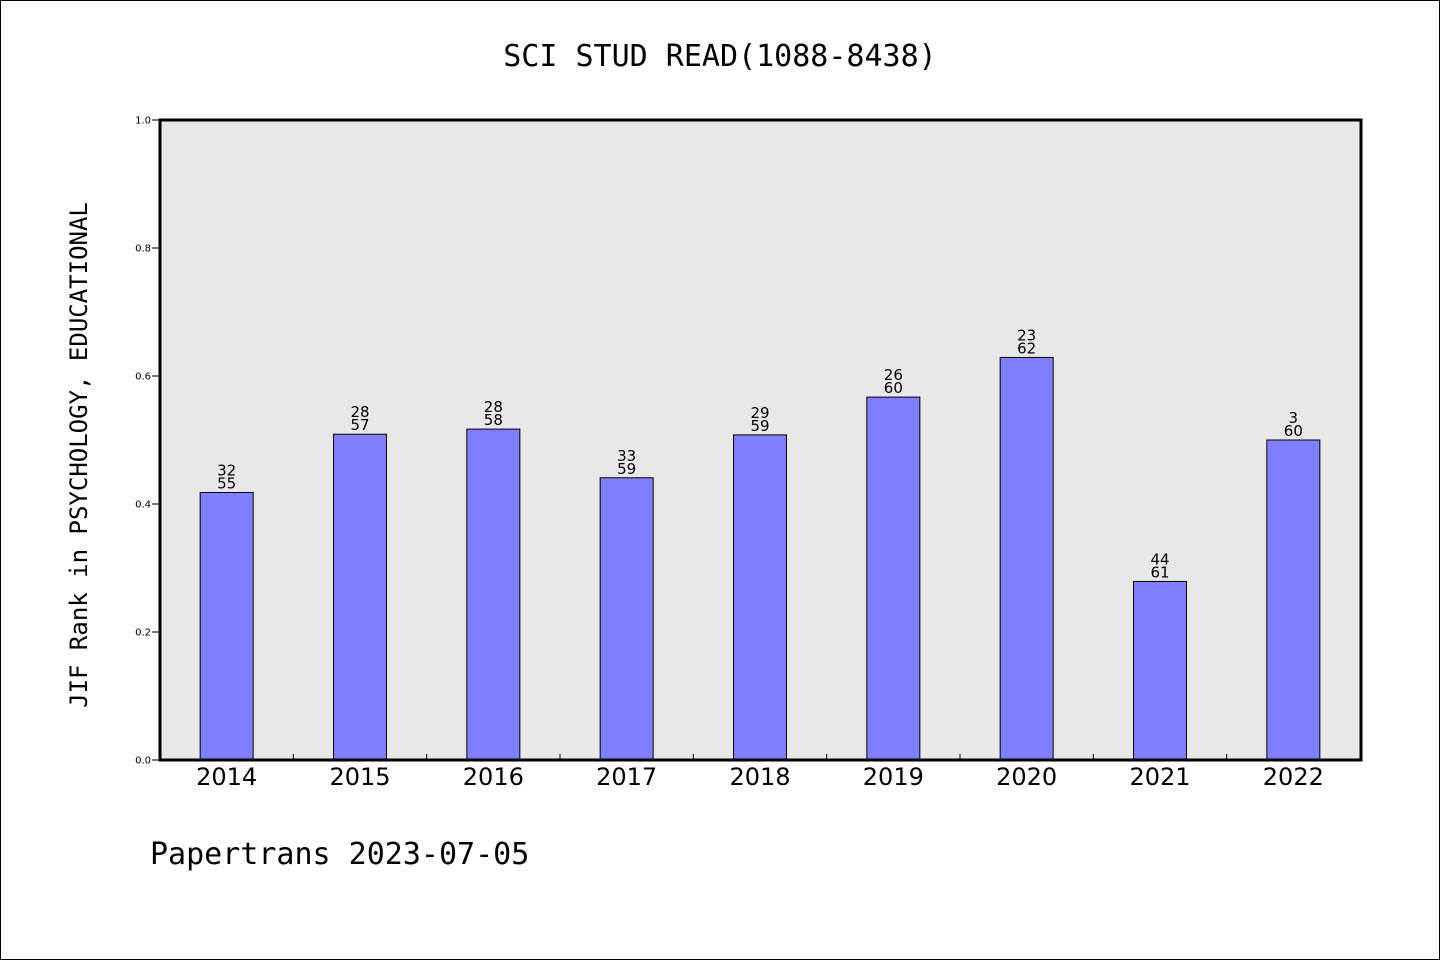 This screenshot has width=1440, height=960. Describe the element at coordinates (1293, 600) in the screenshot. I see `bar-2022` at that location.